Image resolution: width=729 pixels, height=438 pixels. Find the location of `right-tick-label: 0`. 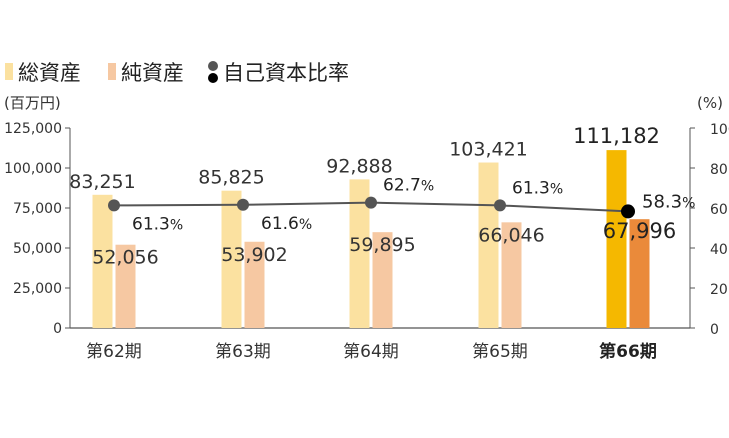

right-tick-label: 0 is located at coordinates (714, 330).